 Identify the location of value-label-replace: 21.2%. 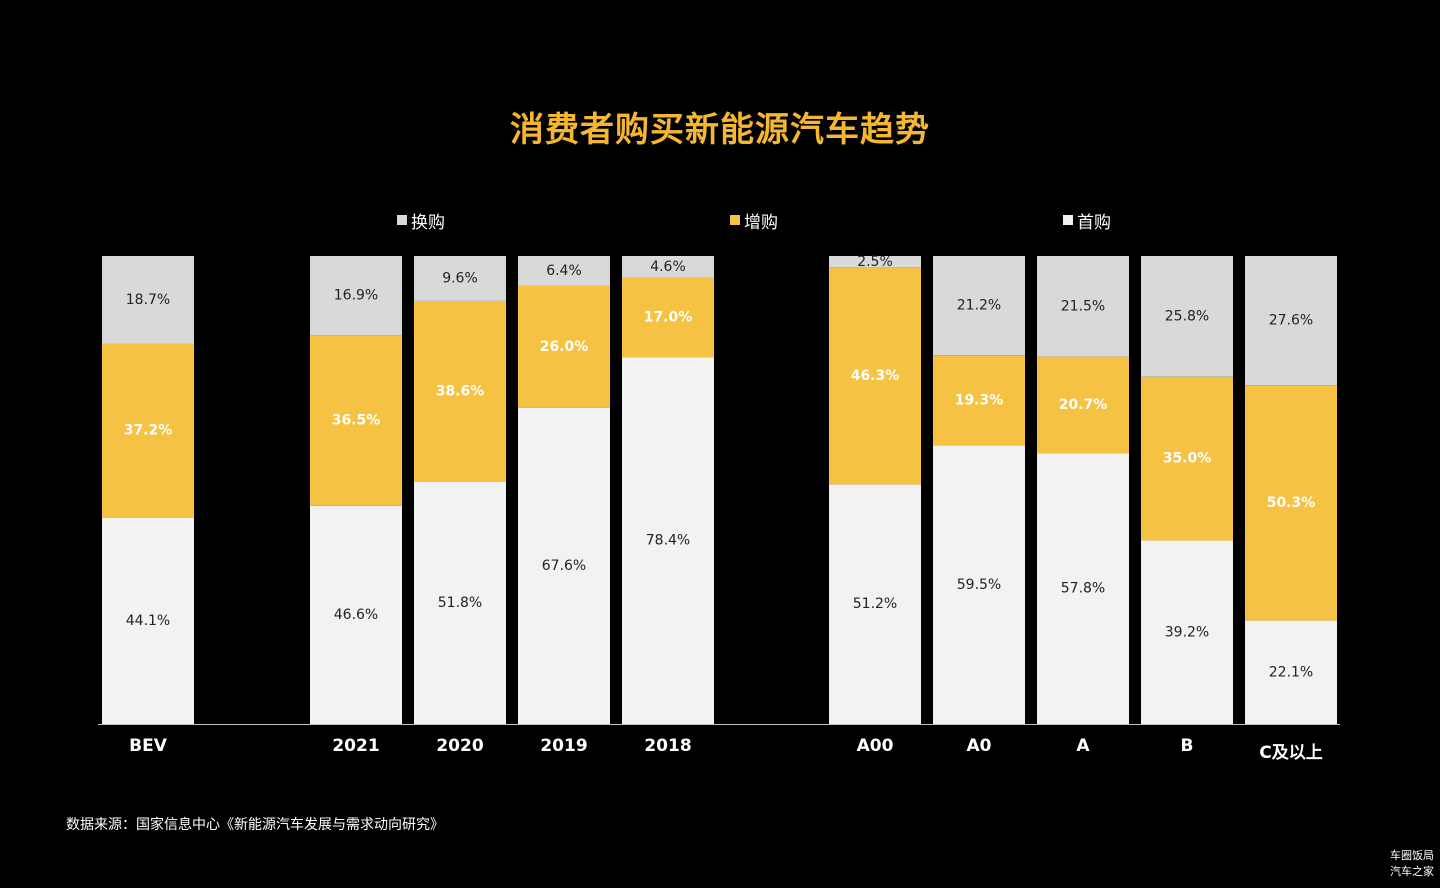
(979, 306).